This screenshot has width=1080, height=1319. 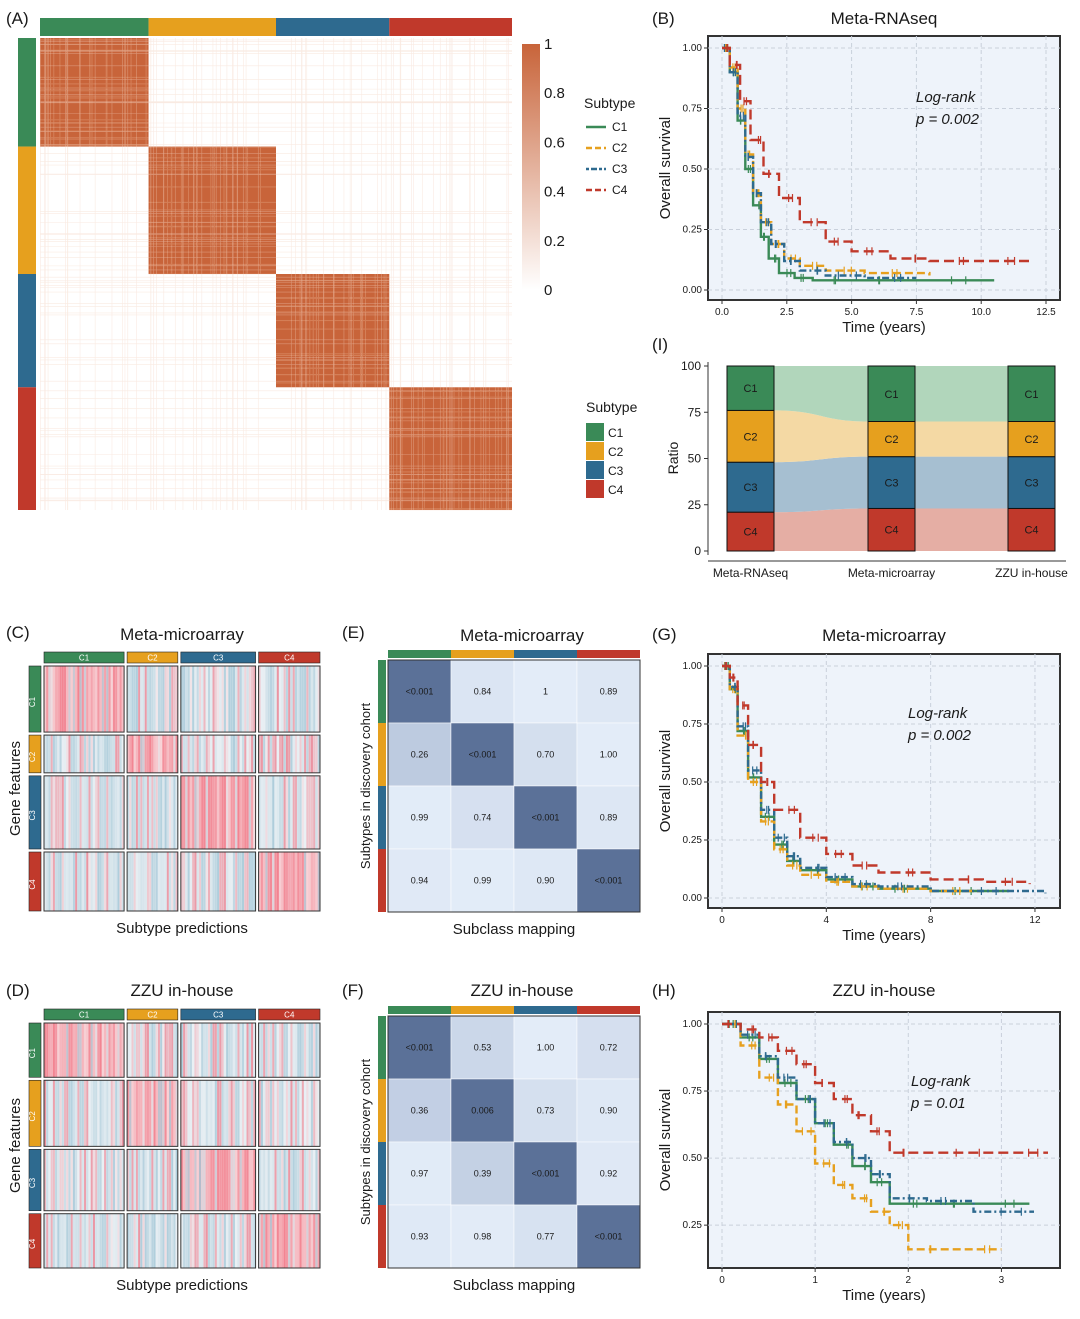 I want to click on y-tick-label: 0.00, so click(x=693, y=898).